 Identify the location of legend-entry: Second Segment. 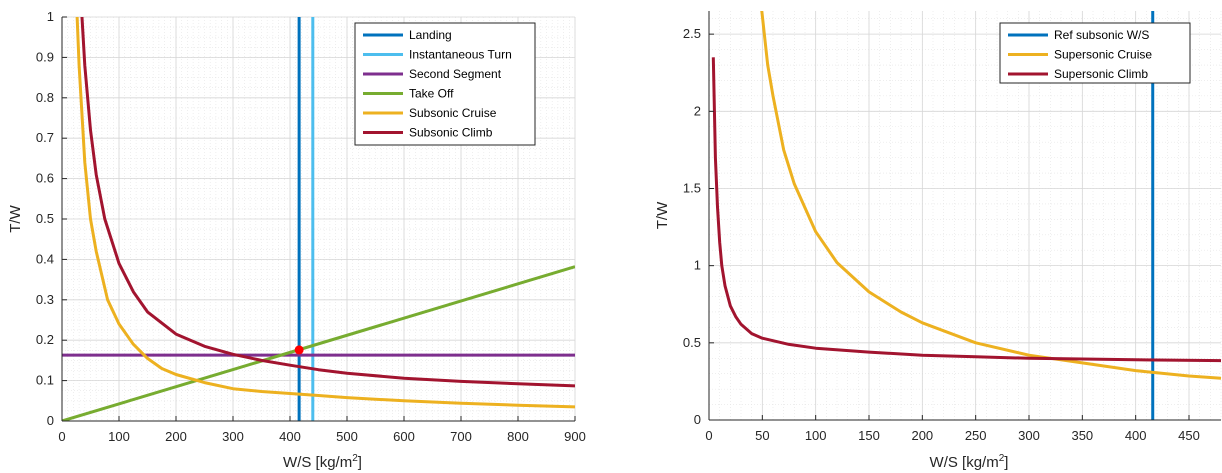
(455, 74).